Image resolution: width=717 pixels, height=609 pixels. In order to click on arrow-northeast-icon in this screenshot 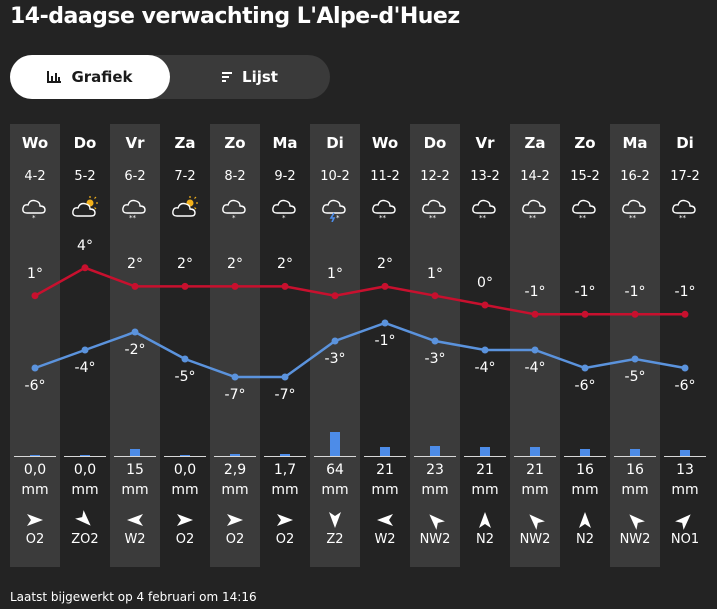, I will do `click(685, 520)`.